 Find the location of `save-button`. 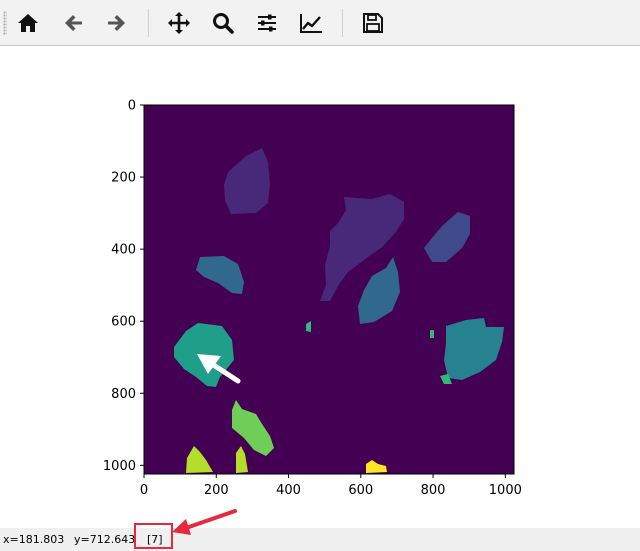

save-button is located at coordinates (373, 23).